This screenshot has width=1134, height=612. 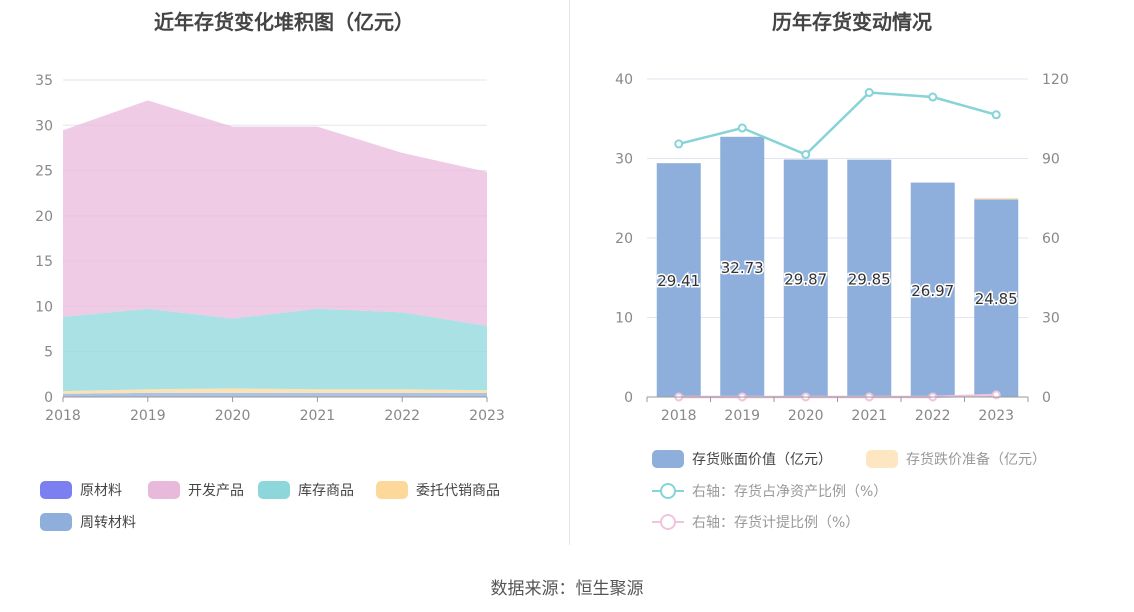 I want to click on legend-item: 周转材料, so click(x=88, y=522).